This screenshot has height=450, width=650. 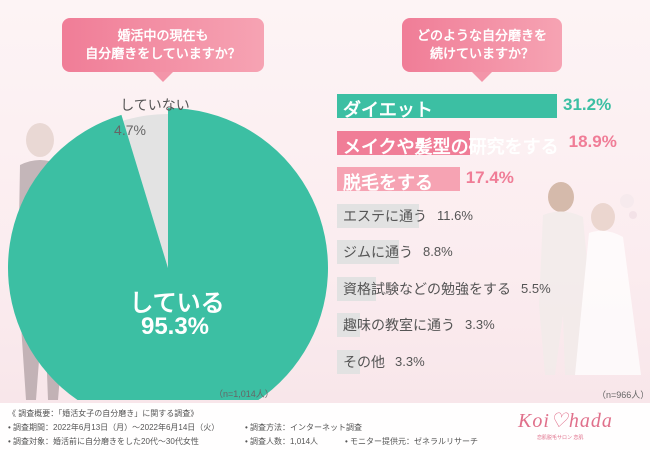 I want to click on brand-logo-subtext: 恋肌脱毛サロン 恋肌, so click(x=560, y=438).